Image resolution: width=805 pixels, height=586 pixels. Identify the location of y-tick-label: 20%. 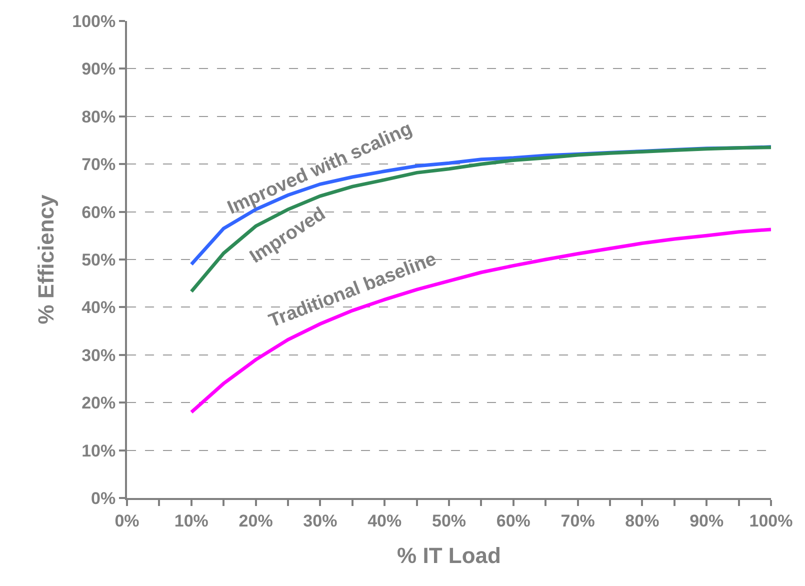
(99, 403).